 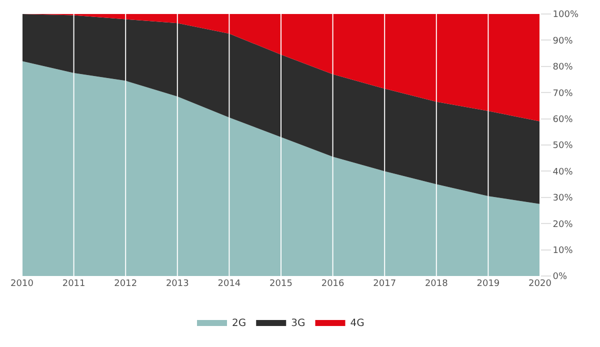 What do you see at coordinates (488, 284) in the screenshot?
I see `x-tick-label: 2019` at bounding box center [488, 284].